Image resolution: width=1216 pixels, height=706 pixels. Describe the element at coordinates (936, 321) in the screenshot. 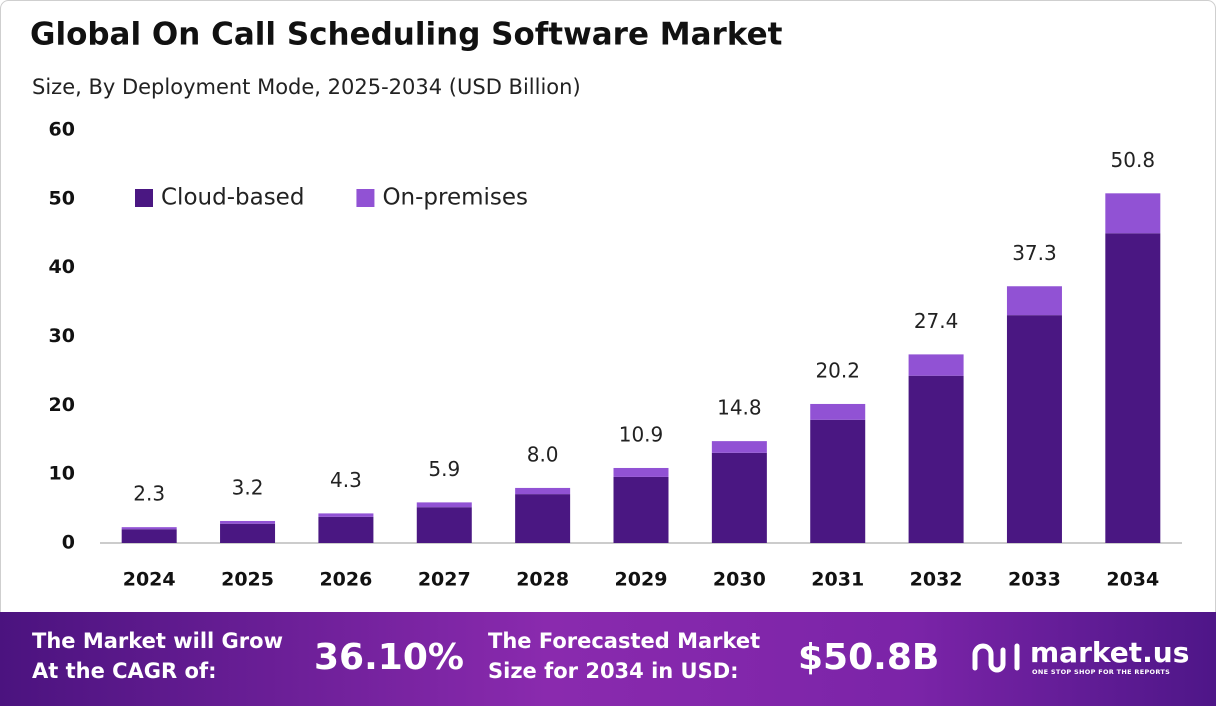

I see `total-label: 27.4` at that location.